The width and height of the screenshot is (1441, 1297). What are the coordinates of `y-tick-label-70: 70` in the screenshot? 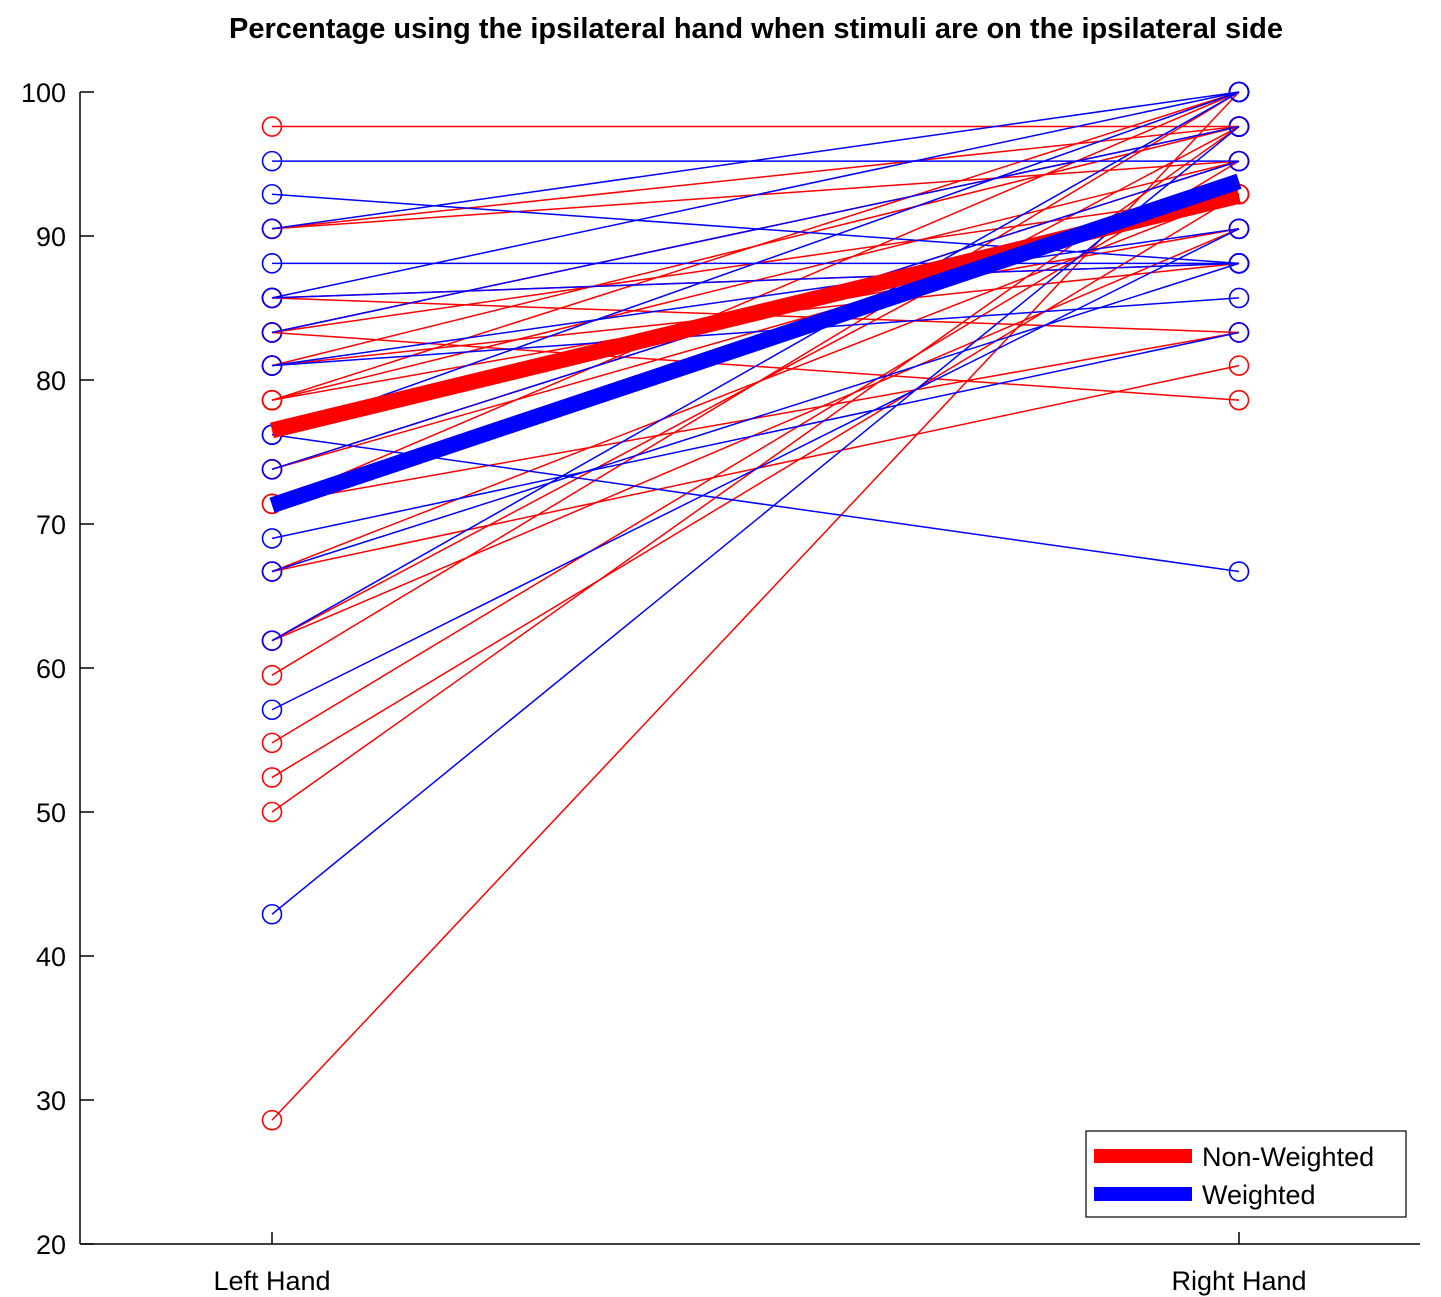 It's located at (51, 525).